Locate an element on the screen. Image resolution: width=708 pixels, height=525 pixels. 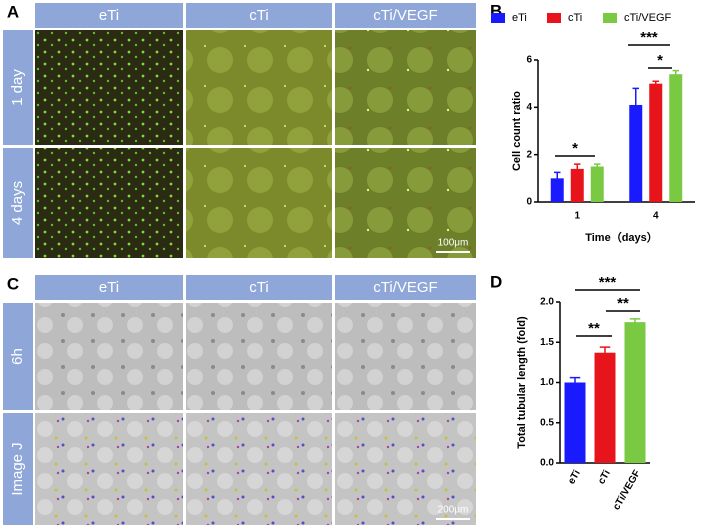
y-tick-label: 0 is located at coordinates (529, 202).